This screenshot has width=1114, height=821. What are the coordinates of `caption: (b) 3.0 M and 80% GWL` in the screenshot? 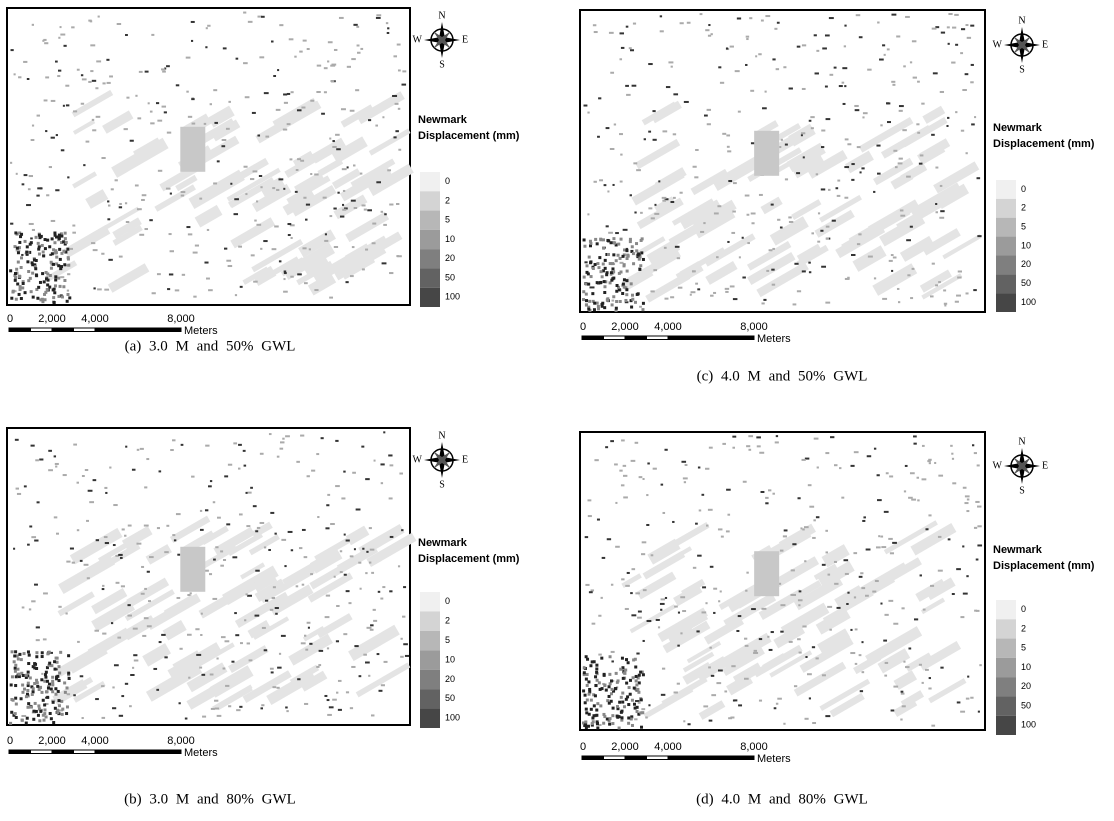 It's located at (210, 799).